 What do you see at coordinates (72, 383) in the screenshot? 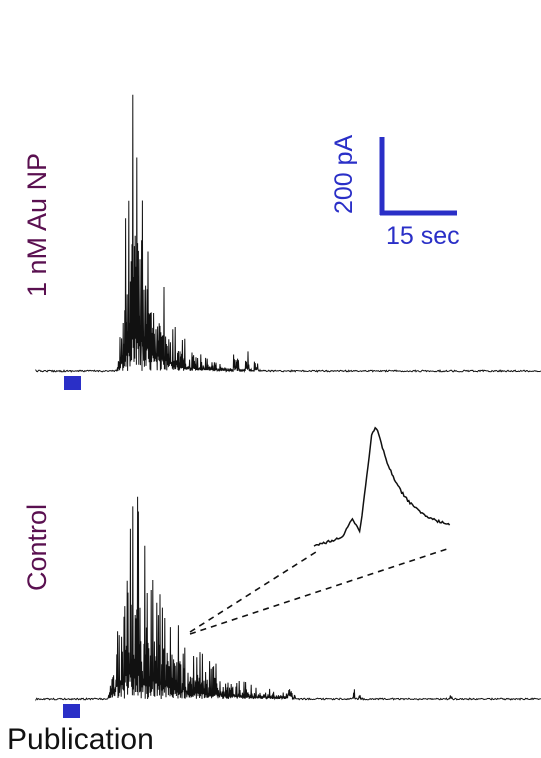
I see `top-stimulus-marker` at bounding box center [72, 383].